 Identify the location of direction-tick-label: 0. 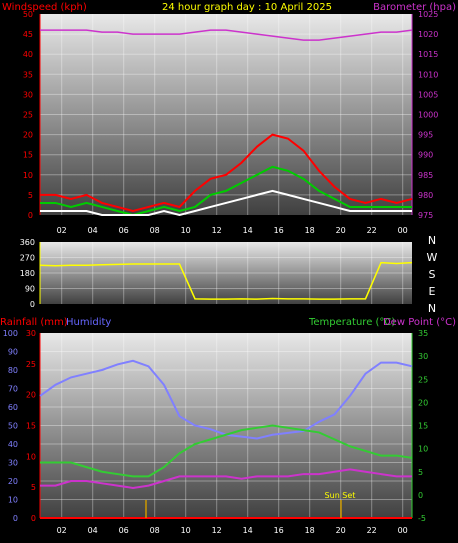
(32, 304).